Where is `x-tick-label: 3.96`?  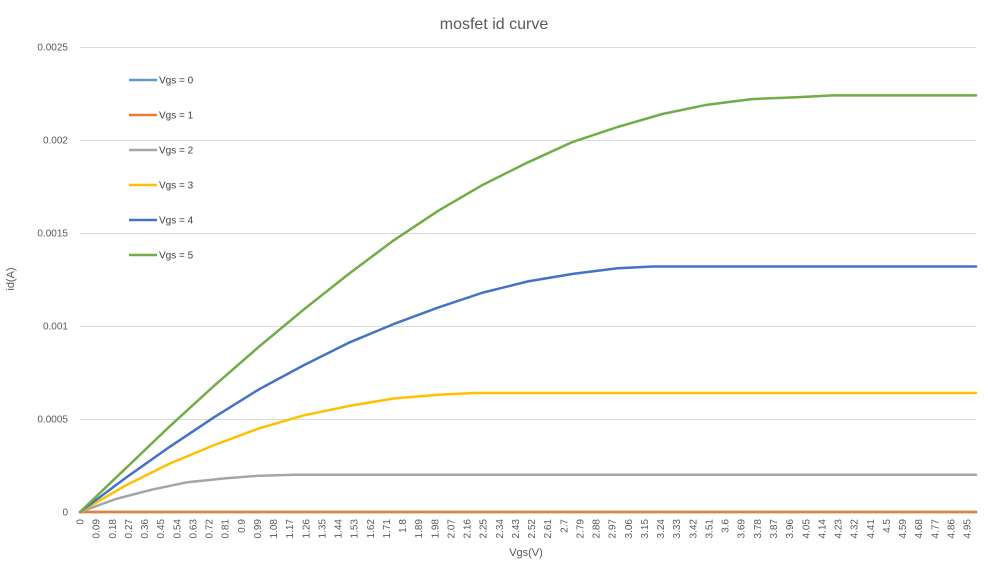 x-tick-label: 3.96 is located at coordinates (790, 529).